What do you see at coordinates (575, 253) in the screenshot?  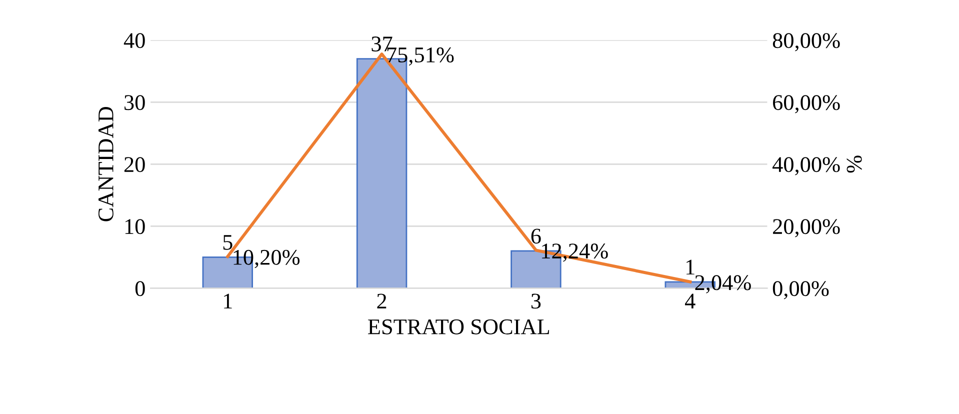 I see `data-label: 12,24%` at bounding box center [575, 253].